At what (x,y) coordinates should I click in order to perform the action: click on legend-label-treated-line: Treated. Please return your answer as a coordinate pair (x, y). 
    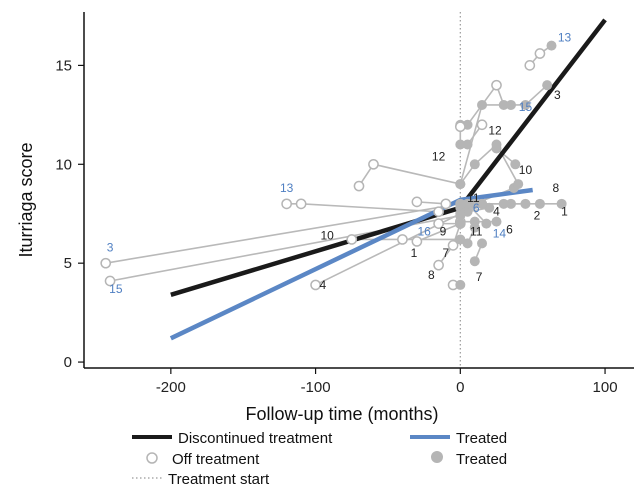
    Looking at the image, I should click on (481, 438).